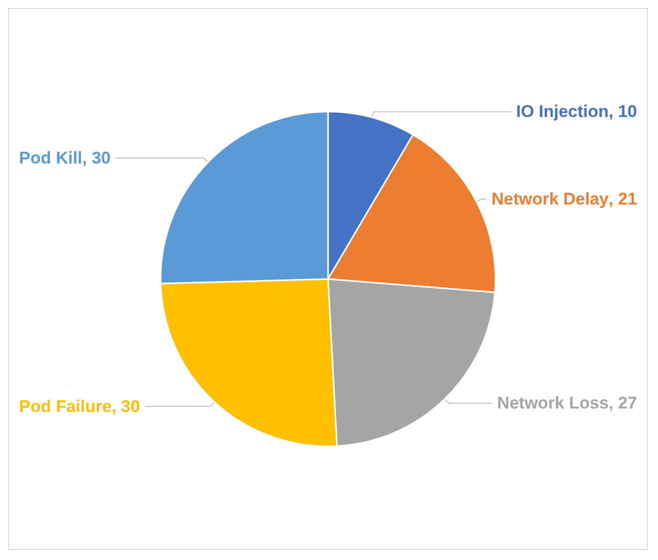  Describe the element at coordinates (50, 158) in the screenshot. I see `slice-label: Pod Kill` at that location.